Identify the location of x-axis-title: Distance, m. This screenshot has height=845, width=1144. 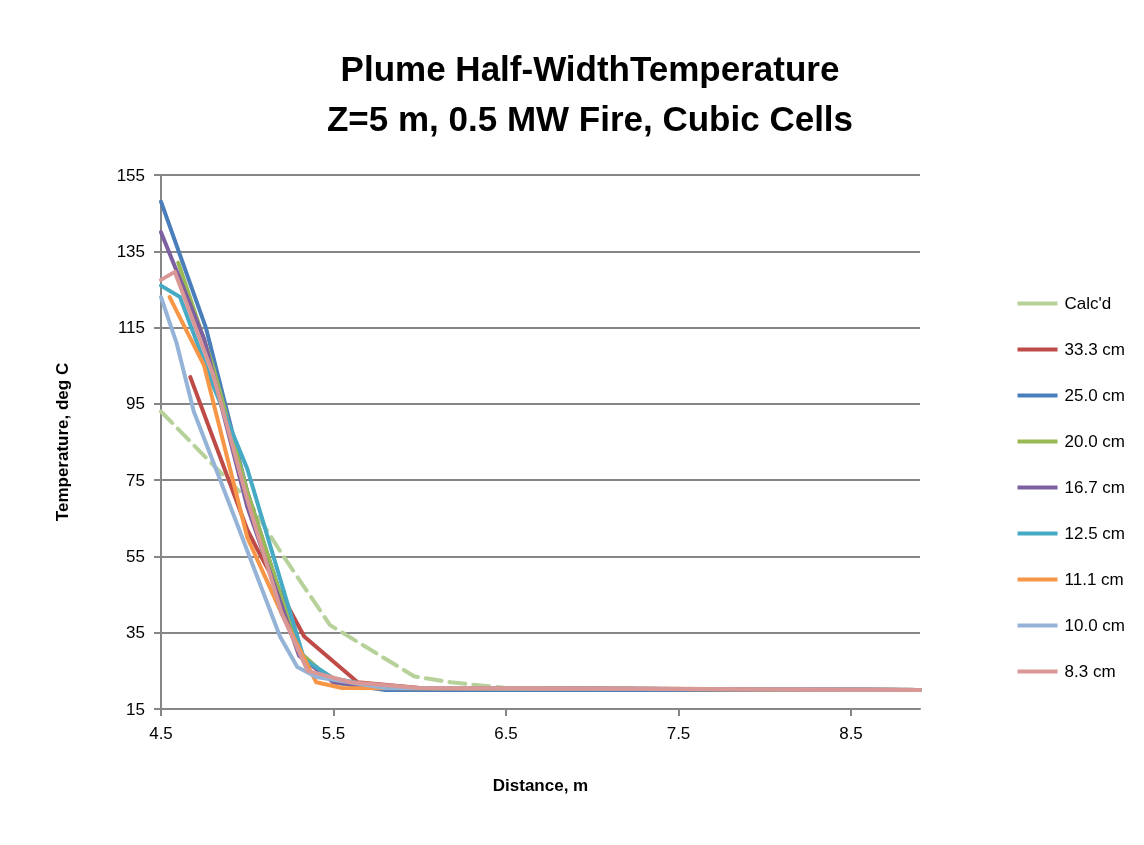
(540, 785).